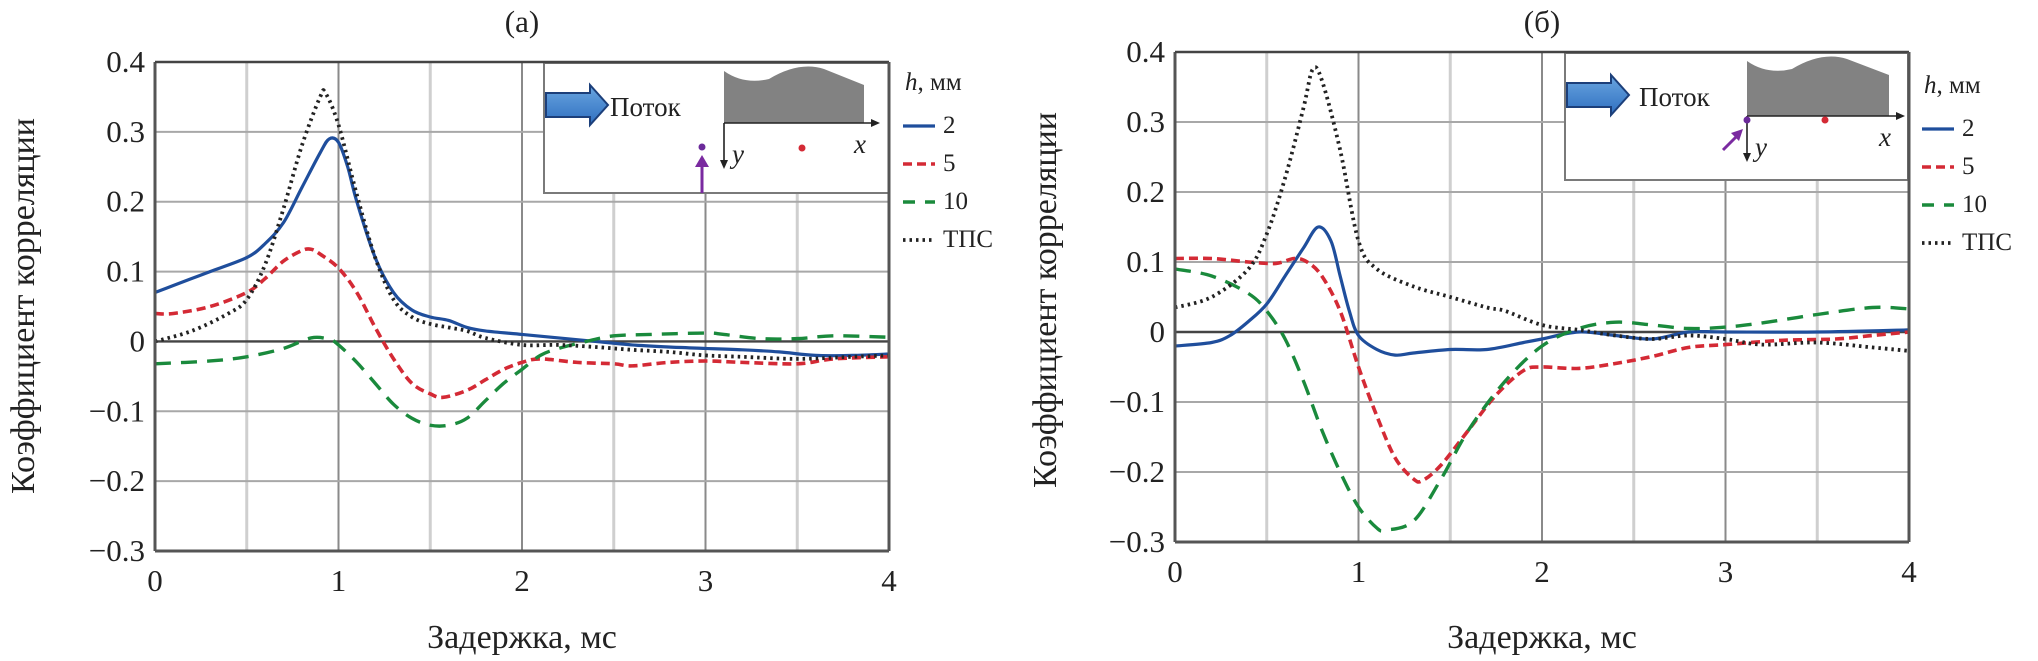 Image resolution: width=2038 pixels, height=661 pixels. I want to click on chart-title: (б), so click(1542, 21).